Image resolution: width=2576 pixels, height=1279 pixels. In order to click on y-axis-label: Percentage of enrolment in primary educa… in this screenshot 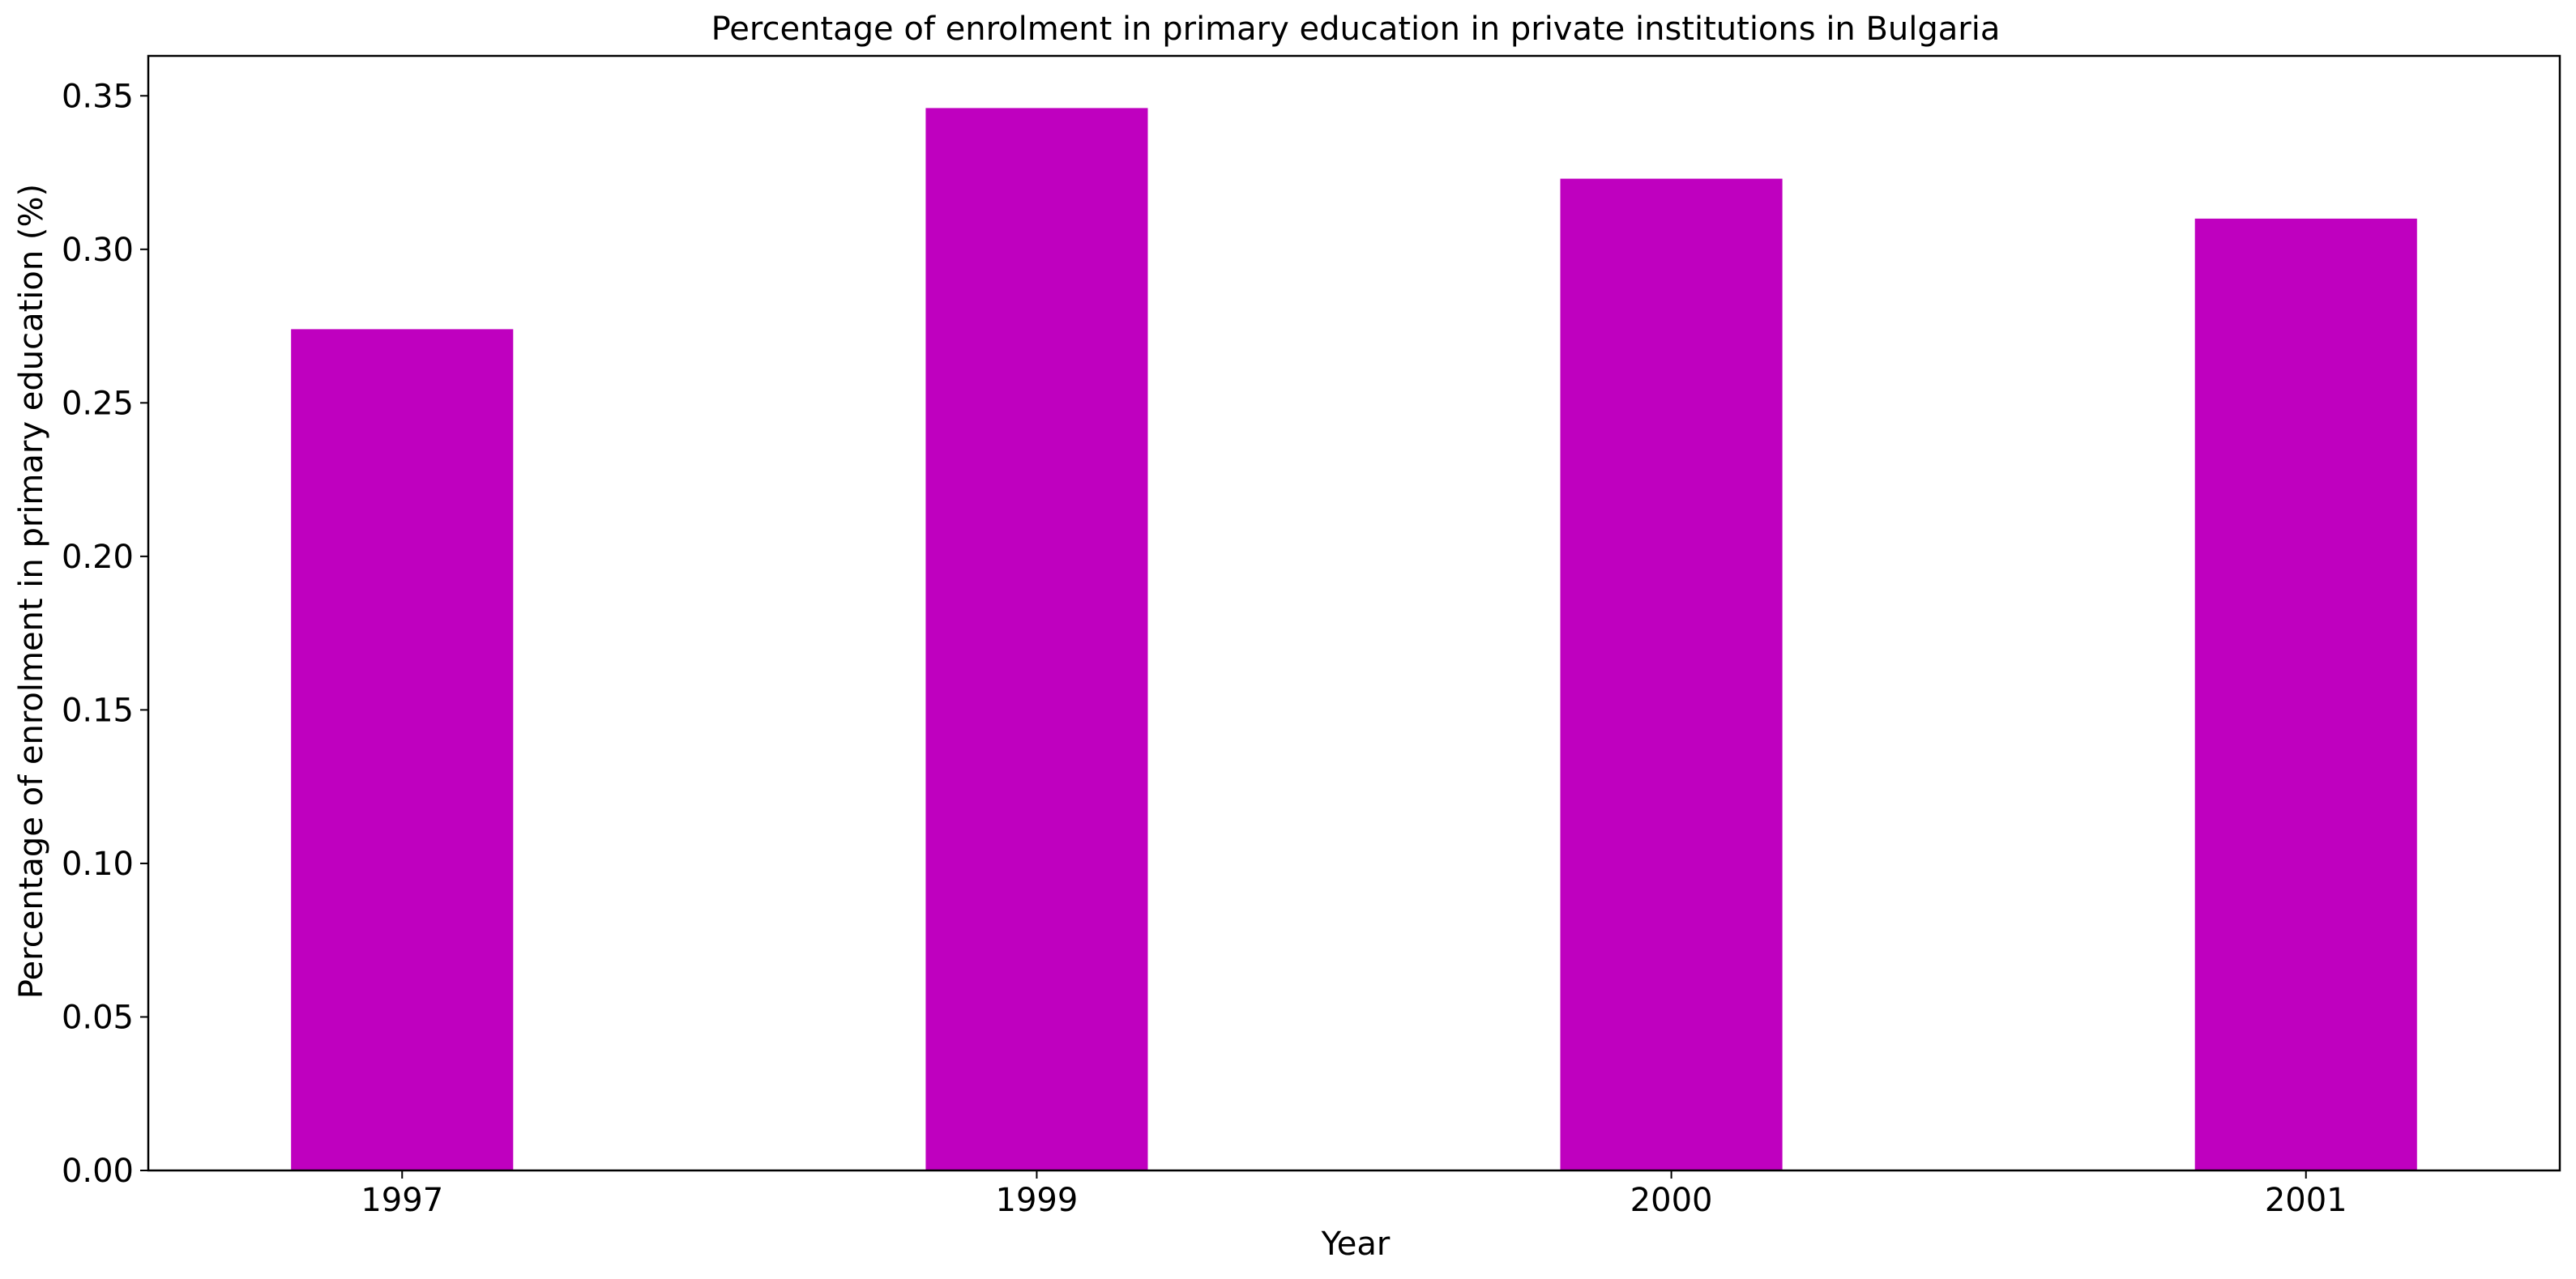, I will do `click(31, 591)`.